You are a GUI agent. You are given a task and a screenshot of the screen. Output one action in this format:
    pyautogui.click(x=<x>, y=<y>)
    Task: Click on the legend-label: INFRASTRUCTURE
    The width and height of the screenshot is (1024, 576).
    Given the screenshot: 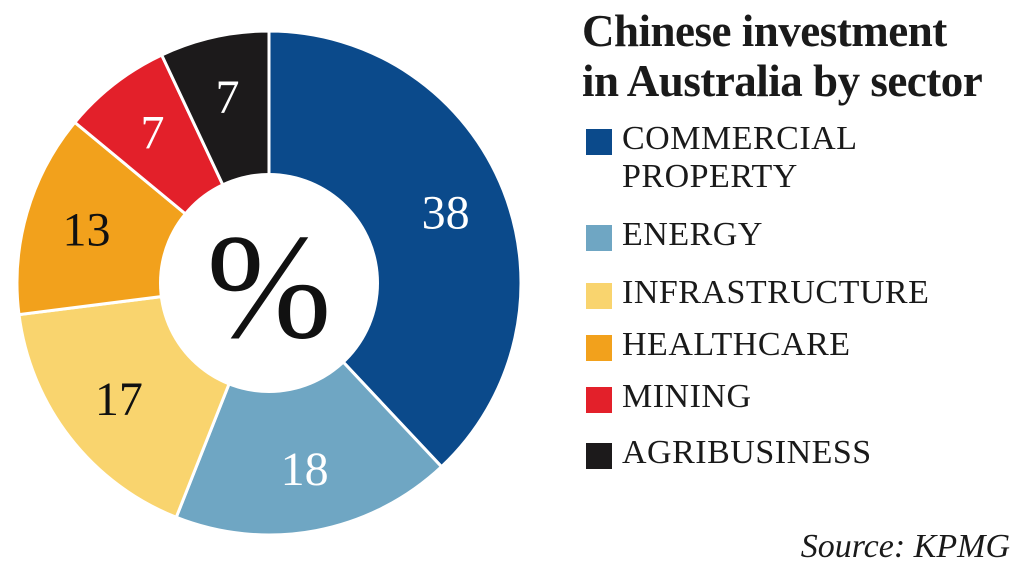 What is the action you would take?
    pyautogui.click(x=776, y=292)
    